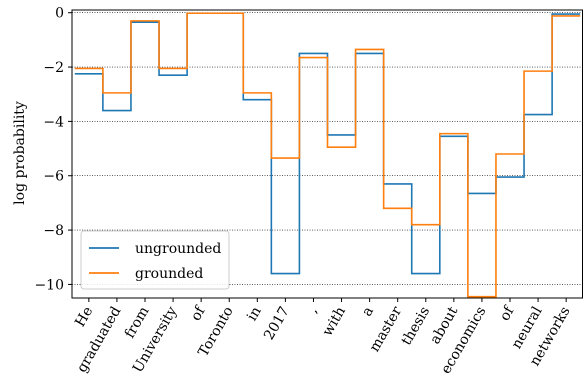 This screenshot has height=376, width=583. Describe the element at coordinates (59, 14) in the screenshot. I see `y-tick-label: 0` at that location.